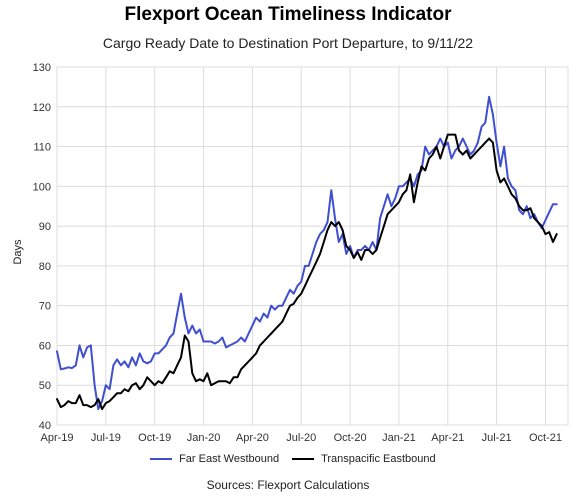 The image size is (576, 500). I want to click on x-tick-label: Apr-20, so click(252, 438).